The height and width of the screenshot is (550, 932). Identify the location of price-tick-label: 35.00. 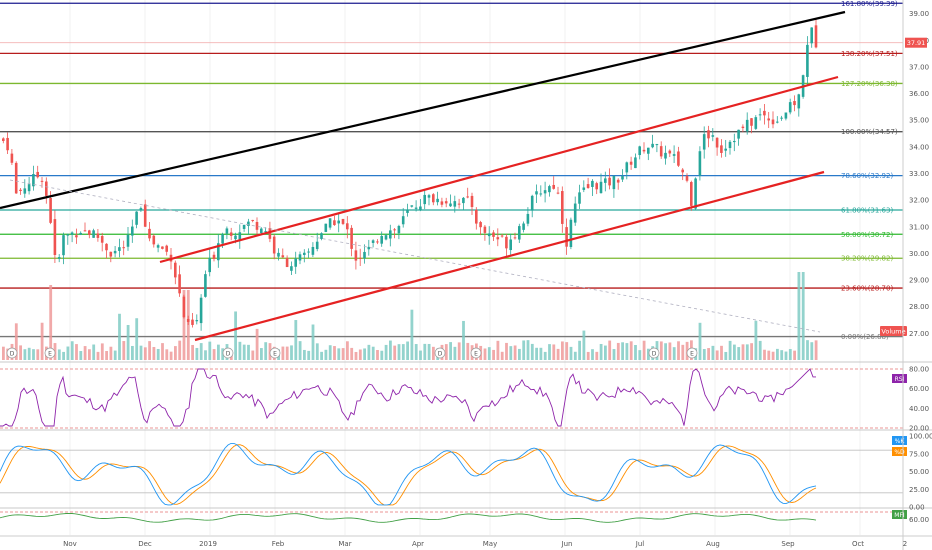
(919, 121).